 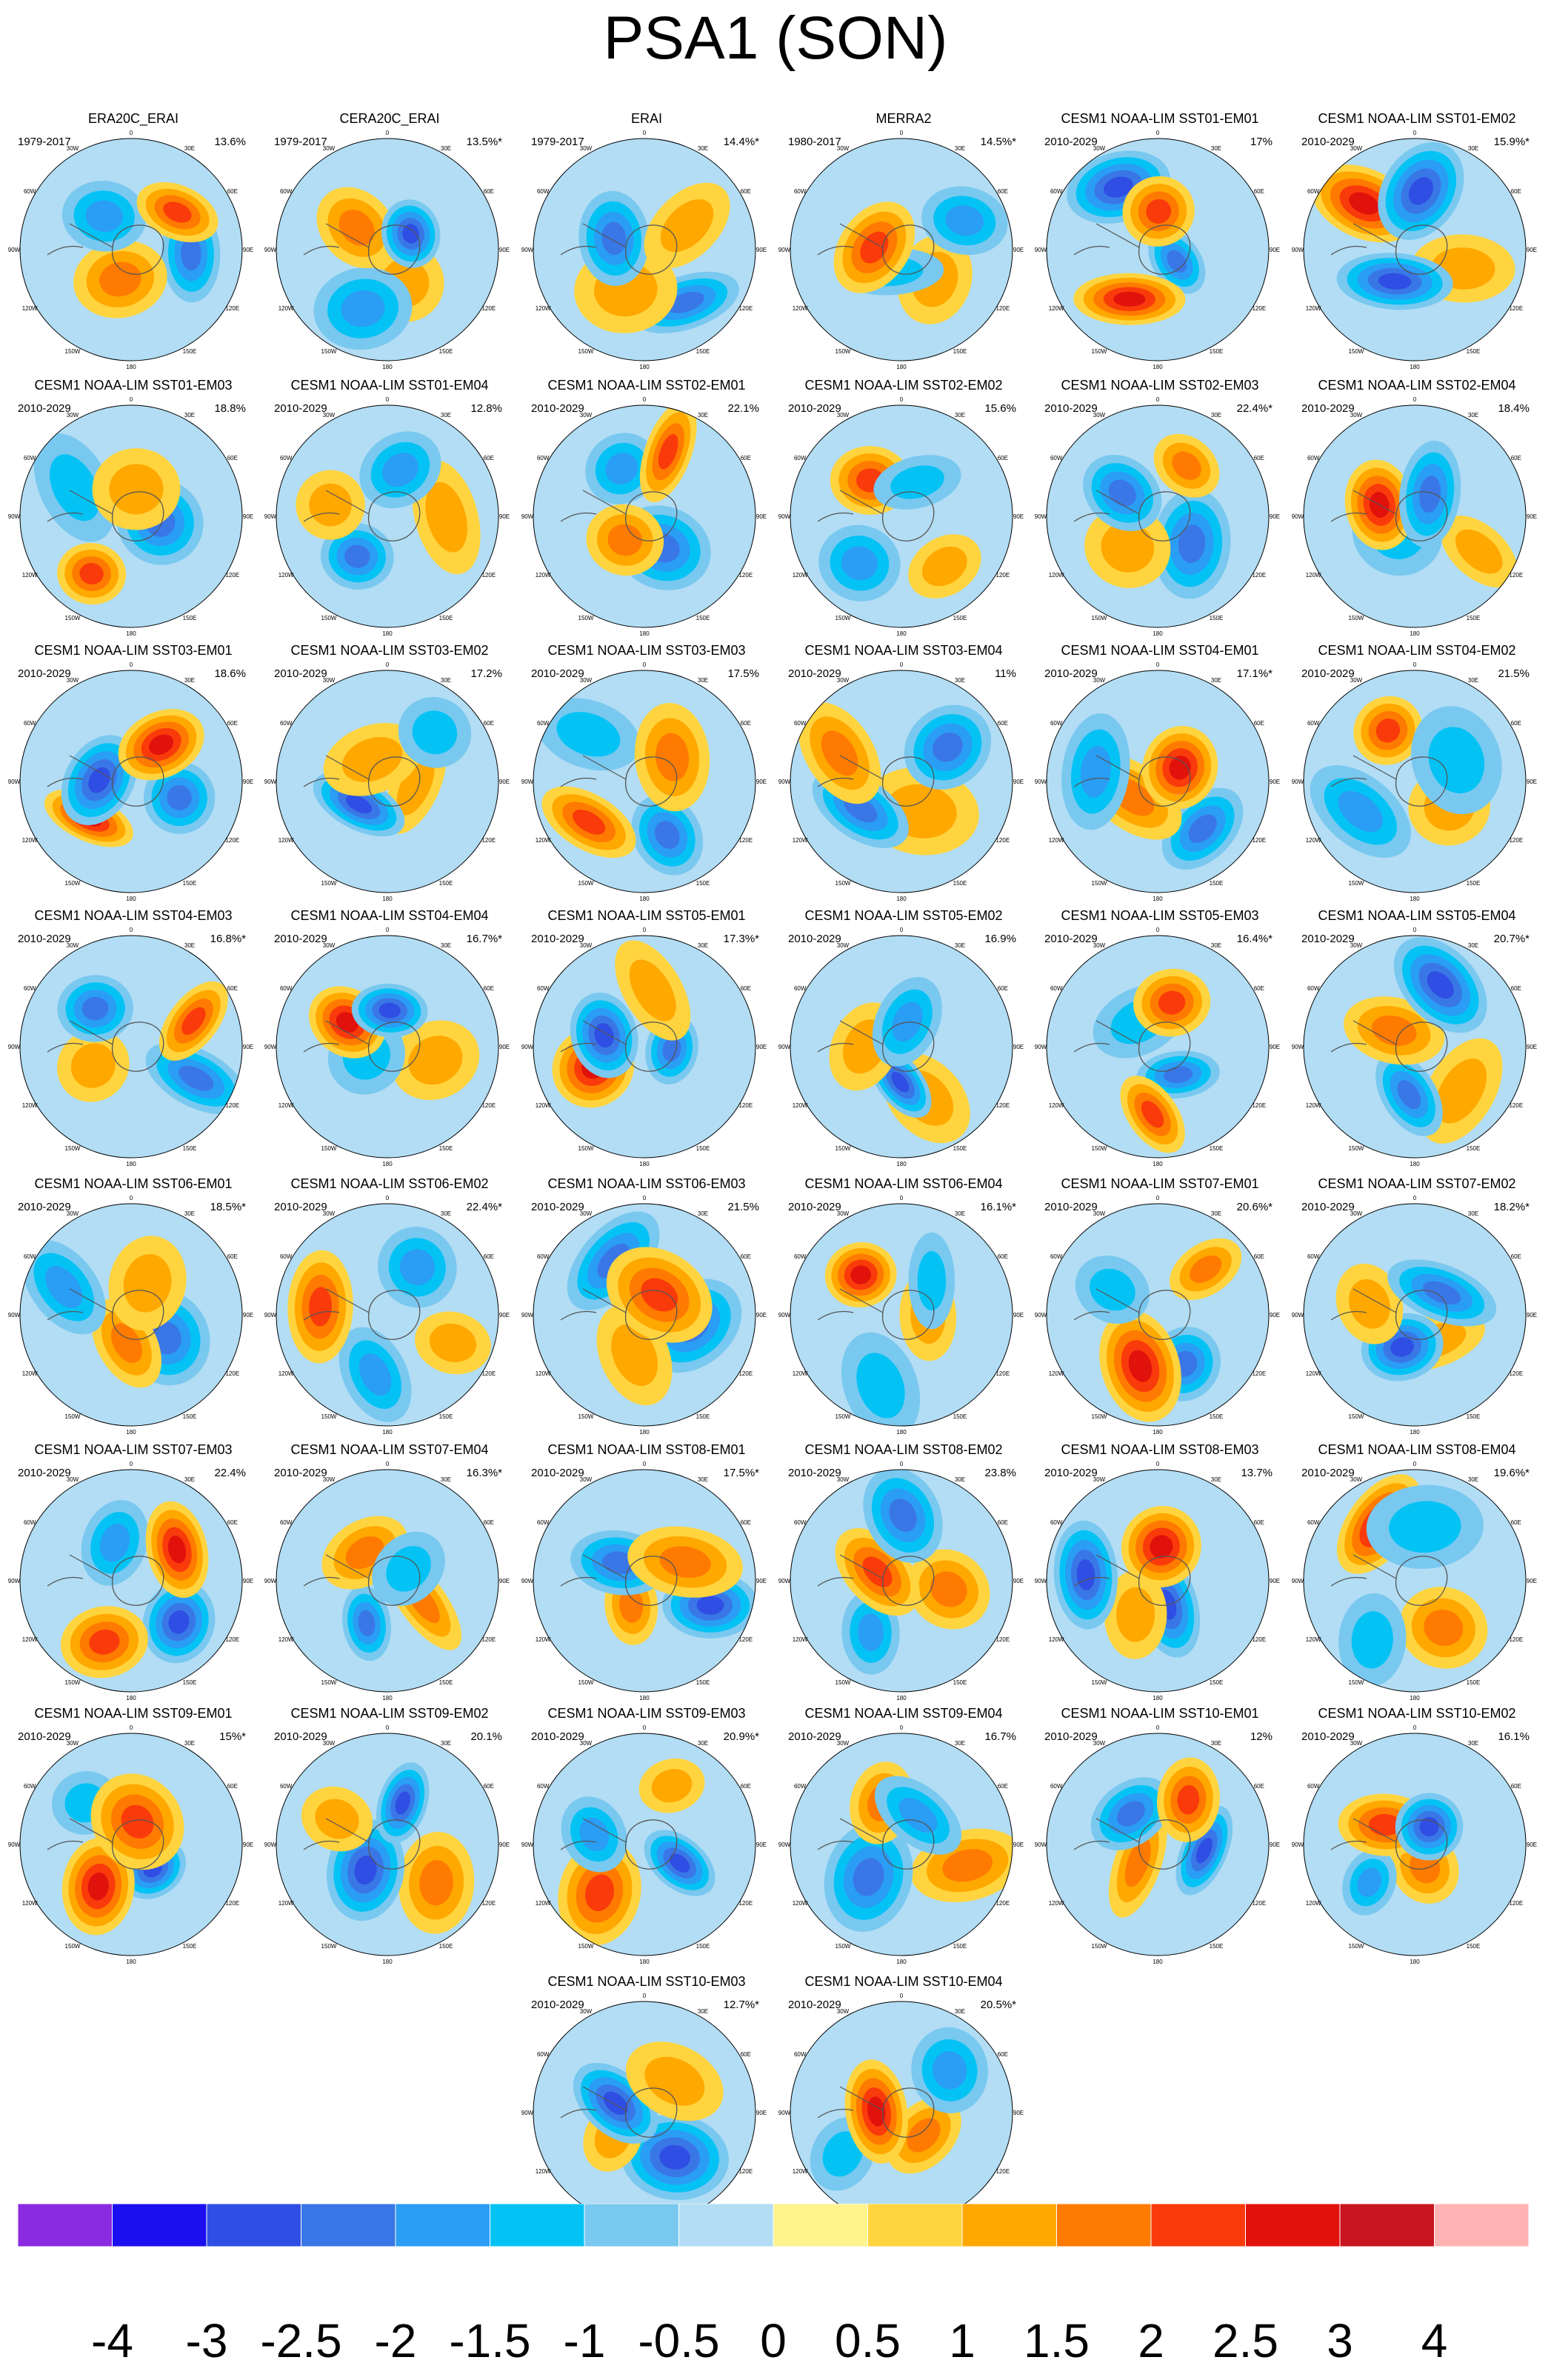 What do you see at coordinates (1000, 1473) in the screenshot?
I see `panel-variance-percent: 23.8%` at bounding box center [1000, 1473].